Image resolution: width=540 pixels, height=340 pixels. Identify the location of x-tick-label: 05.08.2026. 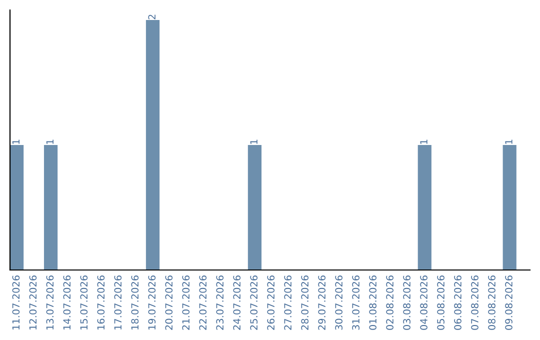
(440, 302).